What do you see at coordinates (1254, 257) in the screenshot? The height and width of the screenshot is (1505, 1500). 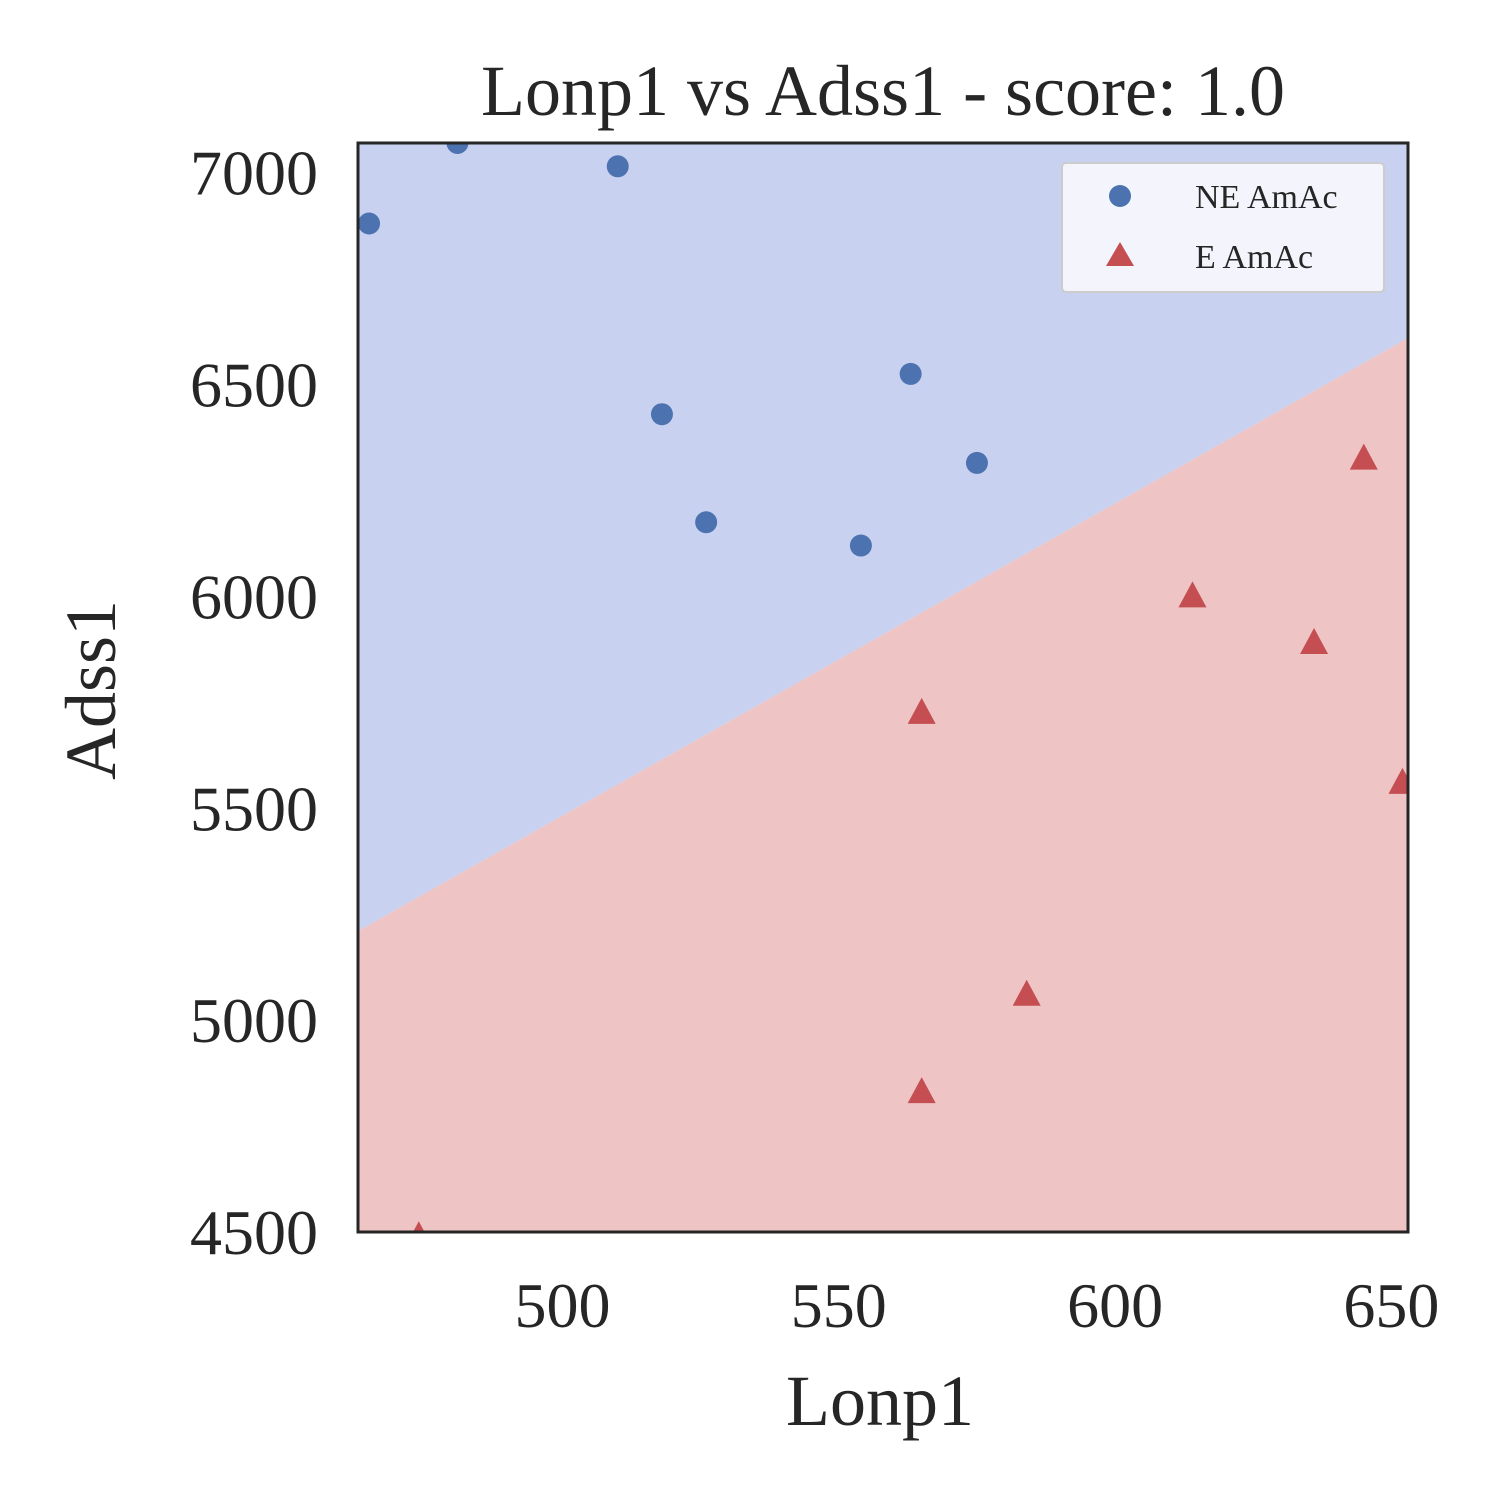 I see `legend-label-e-amac: E AmAc` at bounding box center [1254, 257].